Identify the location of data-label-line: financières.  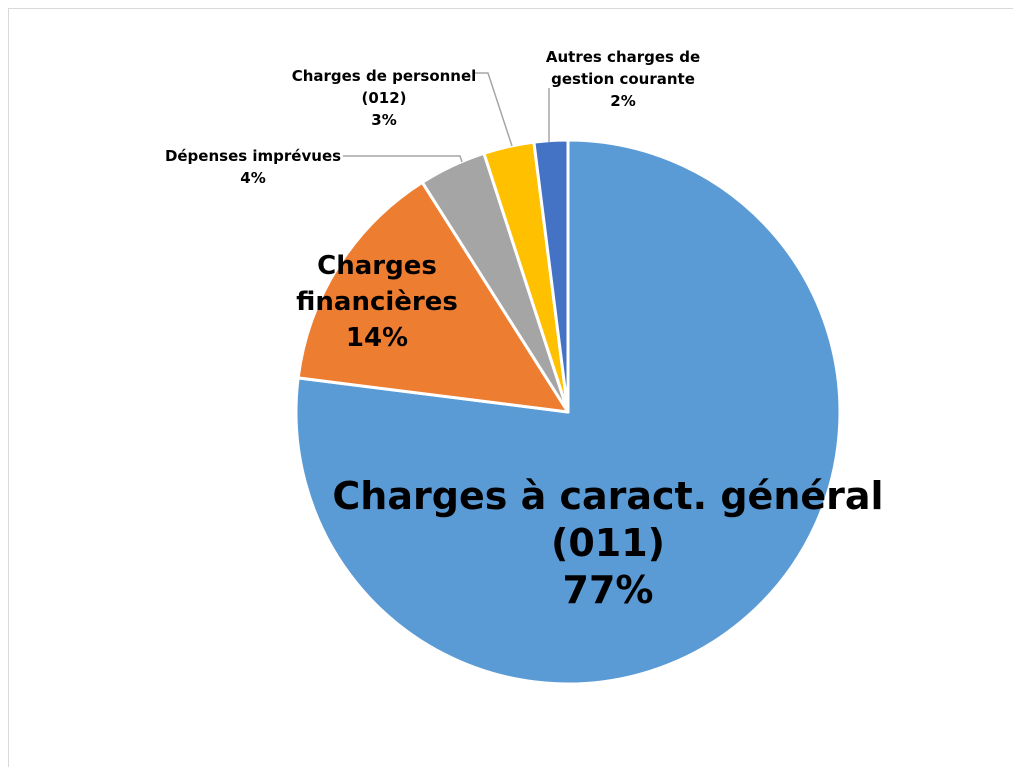
(377, 302).